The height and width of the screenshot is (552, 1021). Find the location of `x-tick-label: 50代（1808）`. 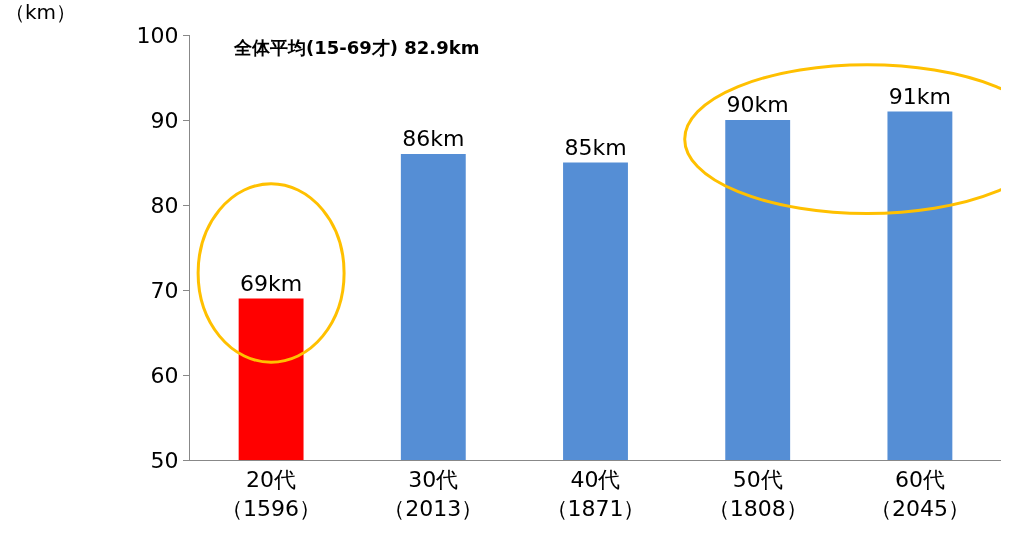

x-tick-label: 50代（1808） is located at coordinates (757, 494).